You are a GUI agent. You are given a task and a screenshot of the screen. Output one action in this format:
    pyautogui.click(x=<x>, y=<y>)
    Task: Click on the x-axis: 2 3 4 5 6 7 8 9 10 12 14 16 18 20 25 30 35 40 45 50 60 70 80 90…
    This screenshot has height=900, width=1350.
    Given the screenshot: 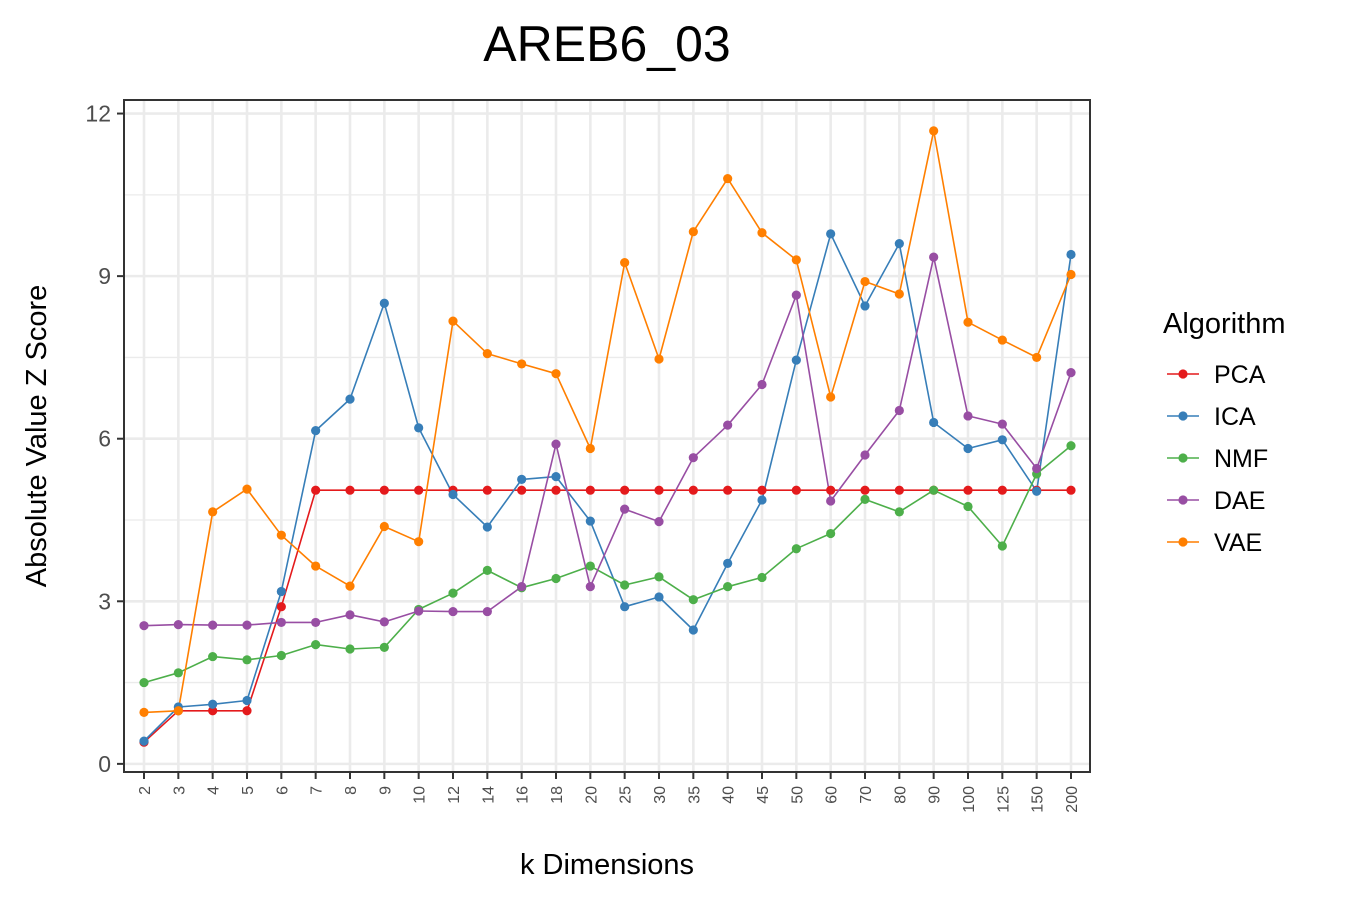 What is the action you would take?
    pyautogui.click(x=609, y=792)
    